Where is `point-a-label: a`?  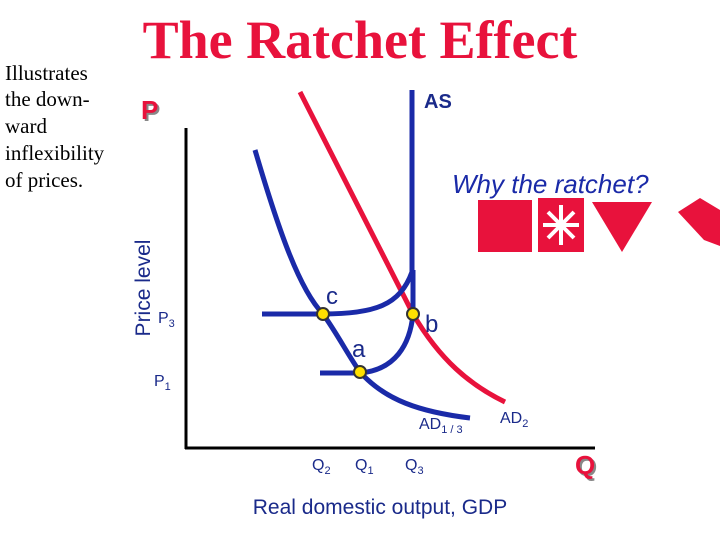 point-a-label: a is located at coordinates (359, 349).